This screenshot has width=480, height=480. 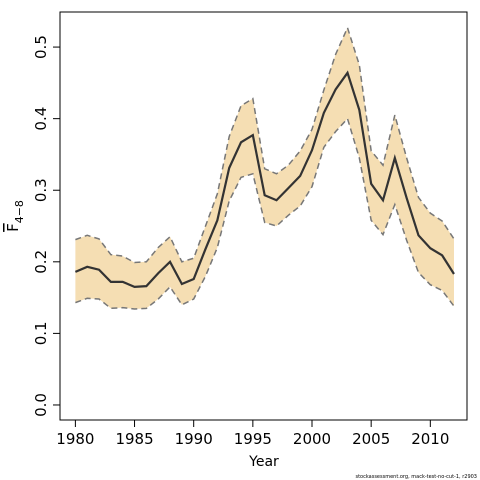 I want to click on y-tick-label: 0.2, so click(x=41, y=262).